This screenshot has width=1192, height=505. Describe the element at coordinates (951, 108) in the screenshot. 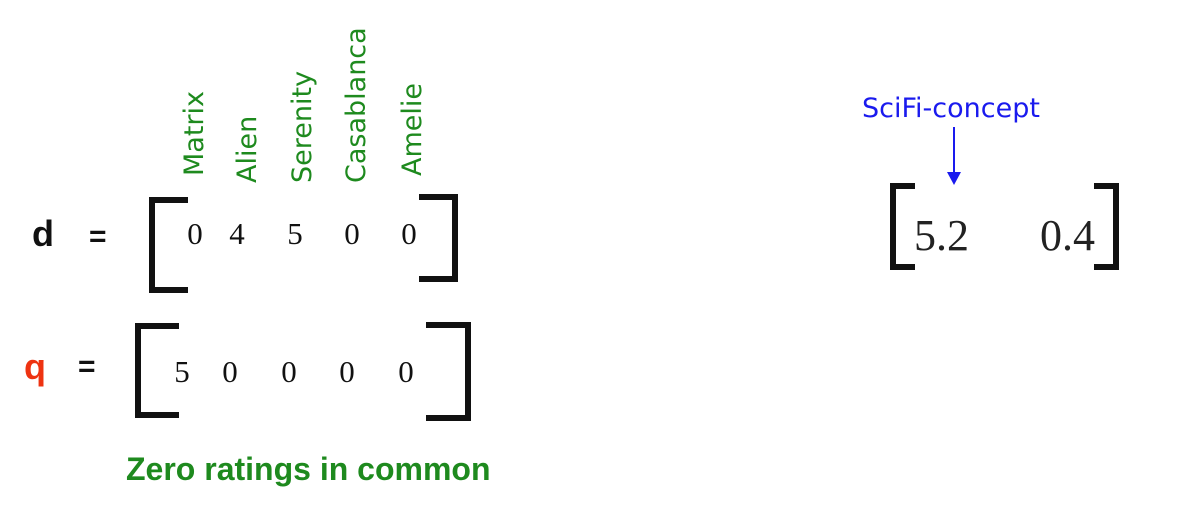

I see `concept-label: SciFi-concept` at that location.